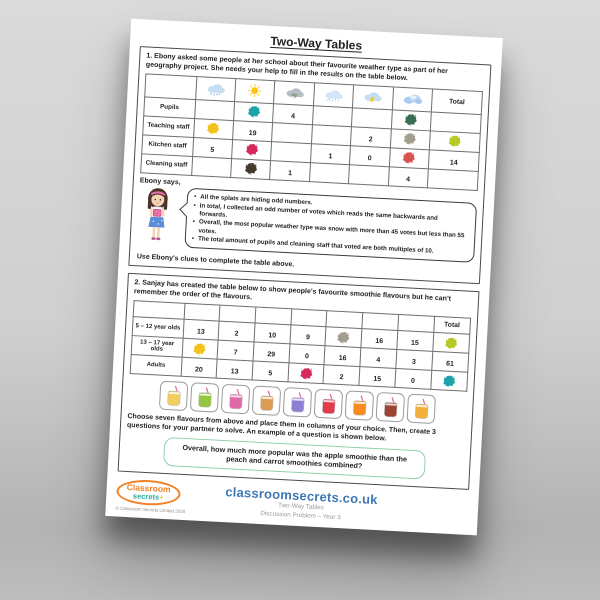 The height and width of the screenshot is (600, 600). What do you see at coordinates (158, 327) in the screenshot?
I see `row-label: 5 – 12 year olds` at bounding box center [158, 327].